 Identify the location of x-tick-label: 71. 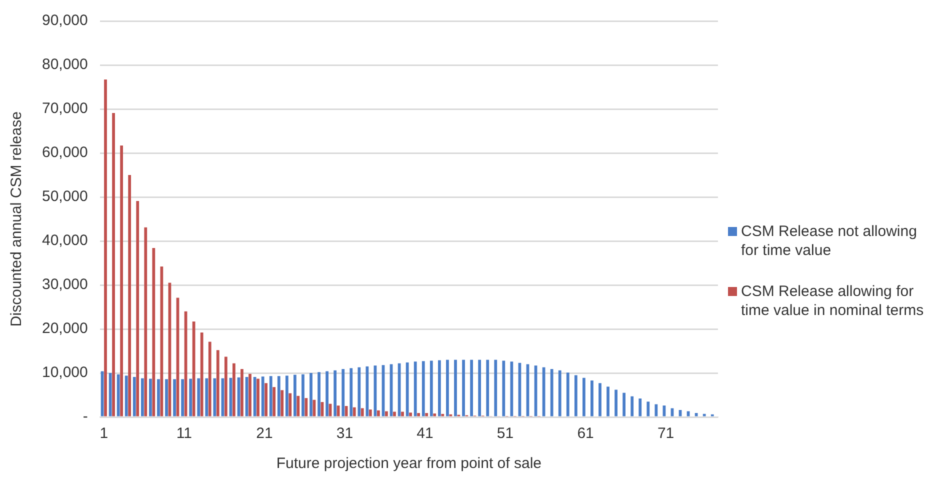
(665, 433).